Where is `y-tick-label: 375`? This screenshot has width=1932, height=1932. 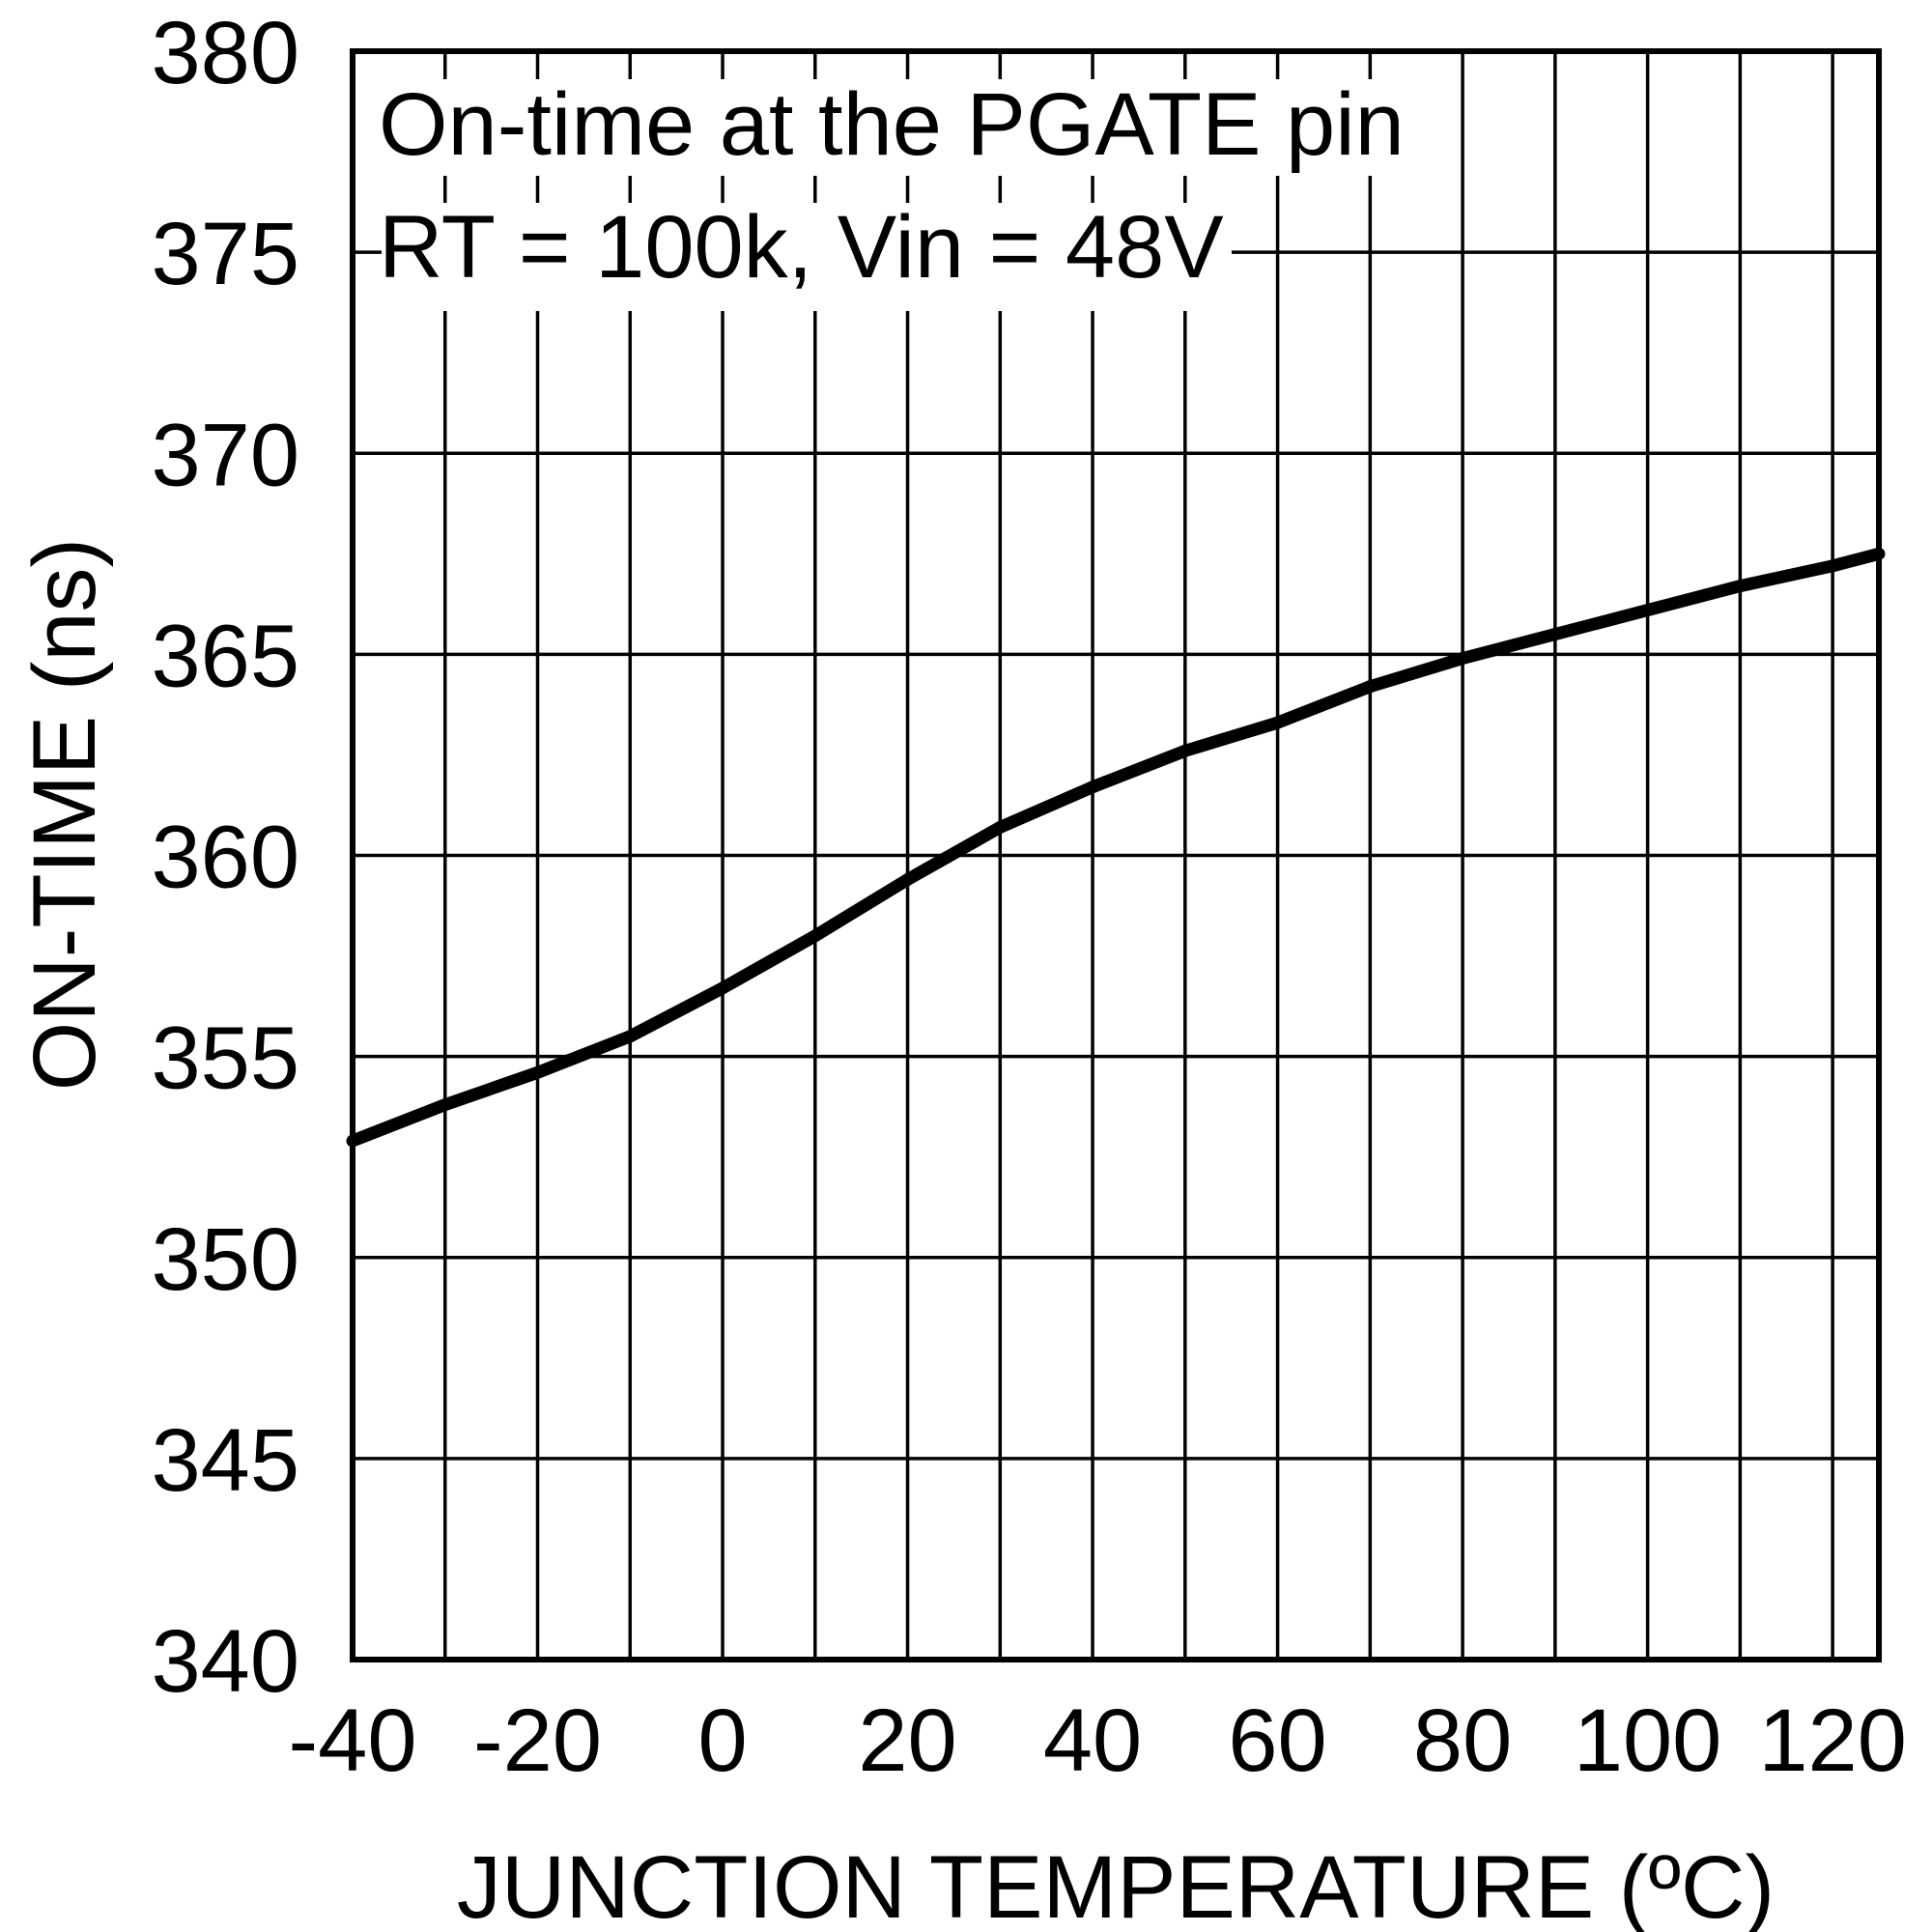 y-tick-label: 375 is located at coordinates (226, 254).